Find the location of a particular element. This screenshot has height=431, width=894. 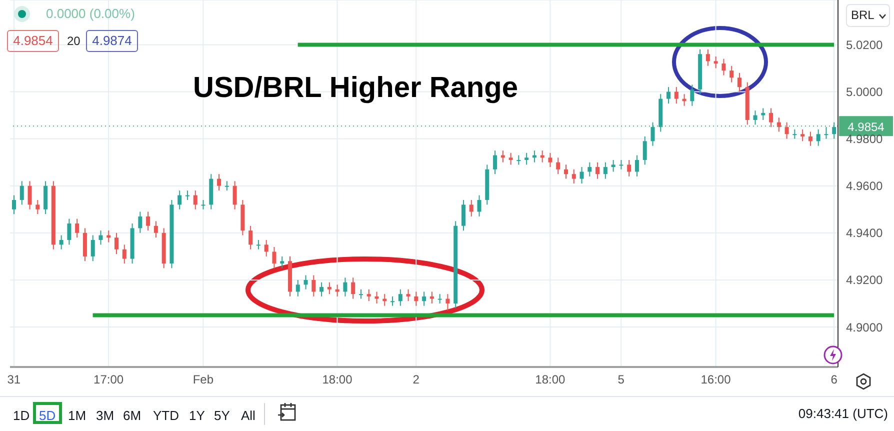

text: USD/BRL Higher Range is located at coordinates (355, 88).